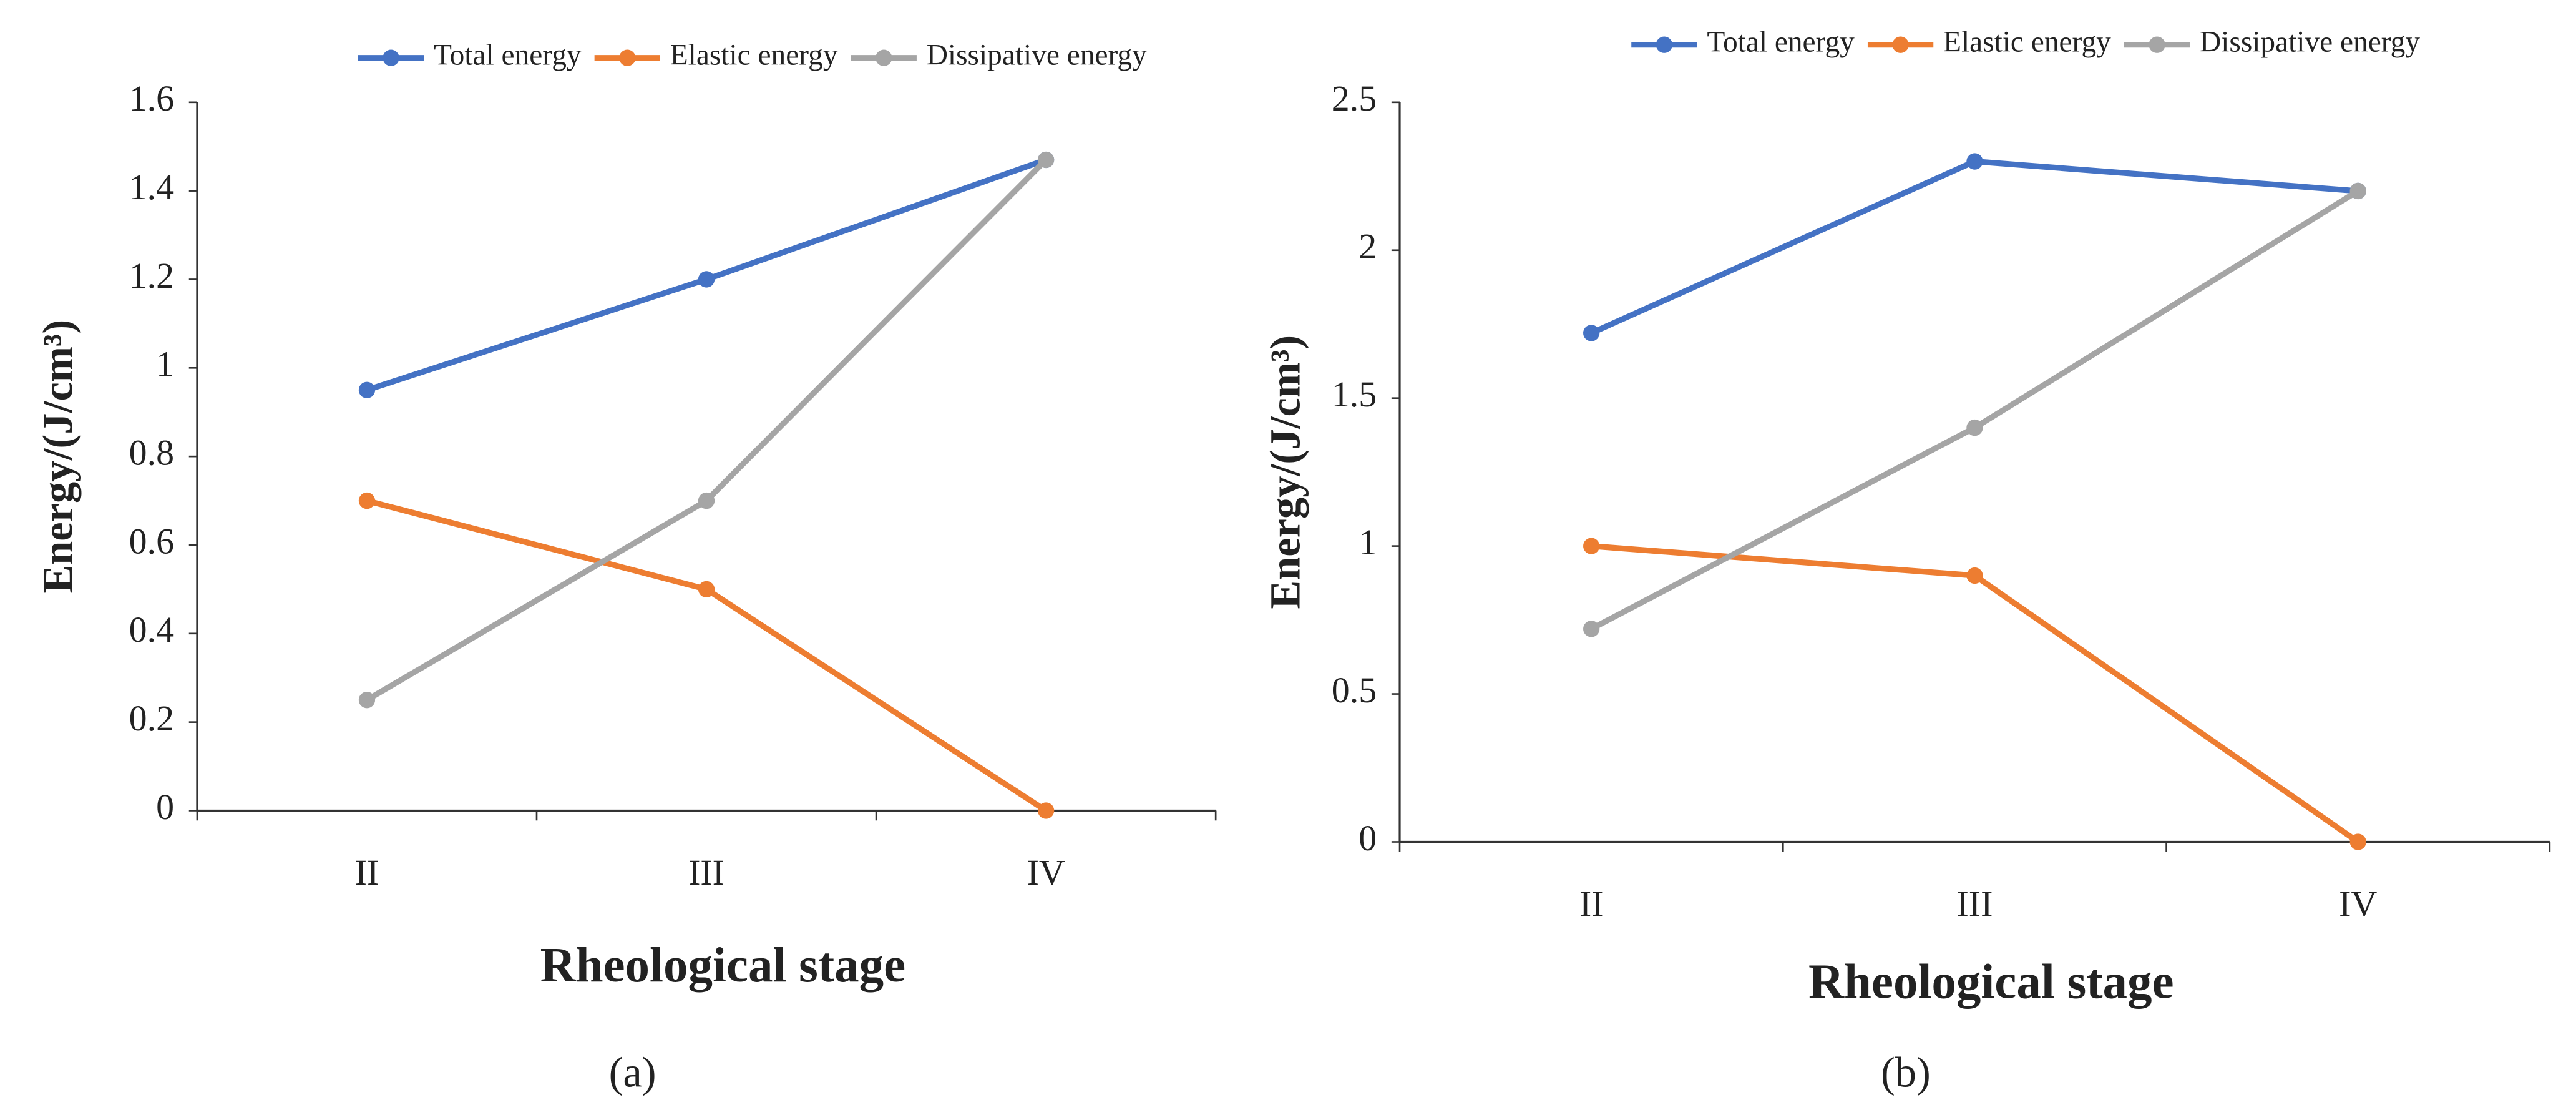 The height and width of the screenshot is (1120, 2576). Describe the element at coordinates (151, 452) in the screenshot. I see `y-tick-label: 0.8` at that location.